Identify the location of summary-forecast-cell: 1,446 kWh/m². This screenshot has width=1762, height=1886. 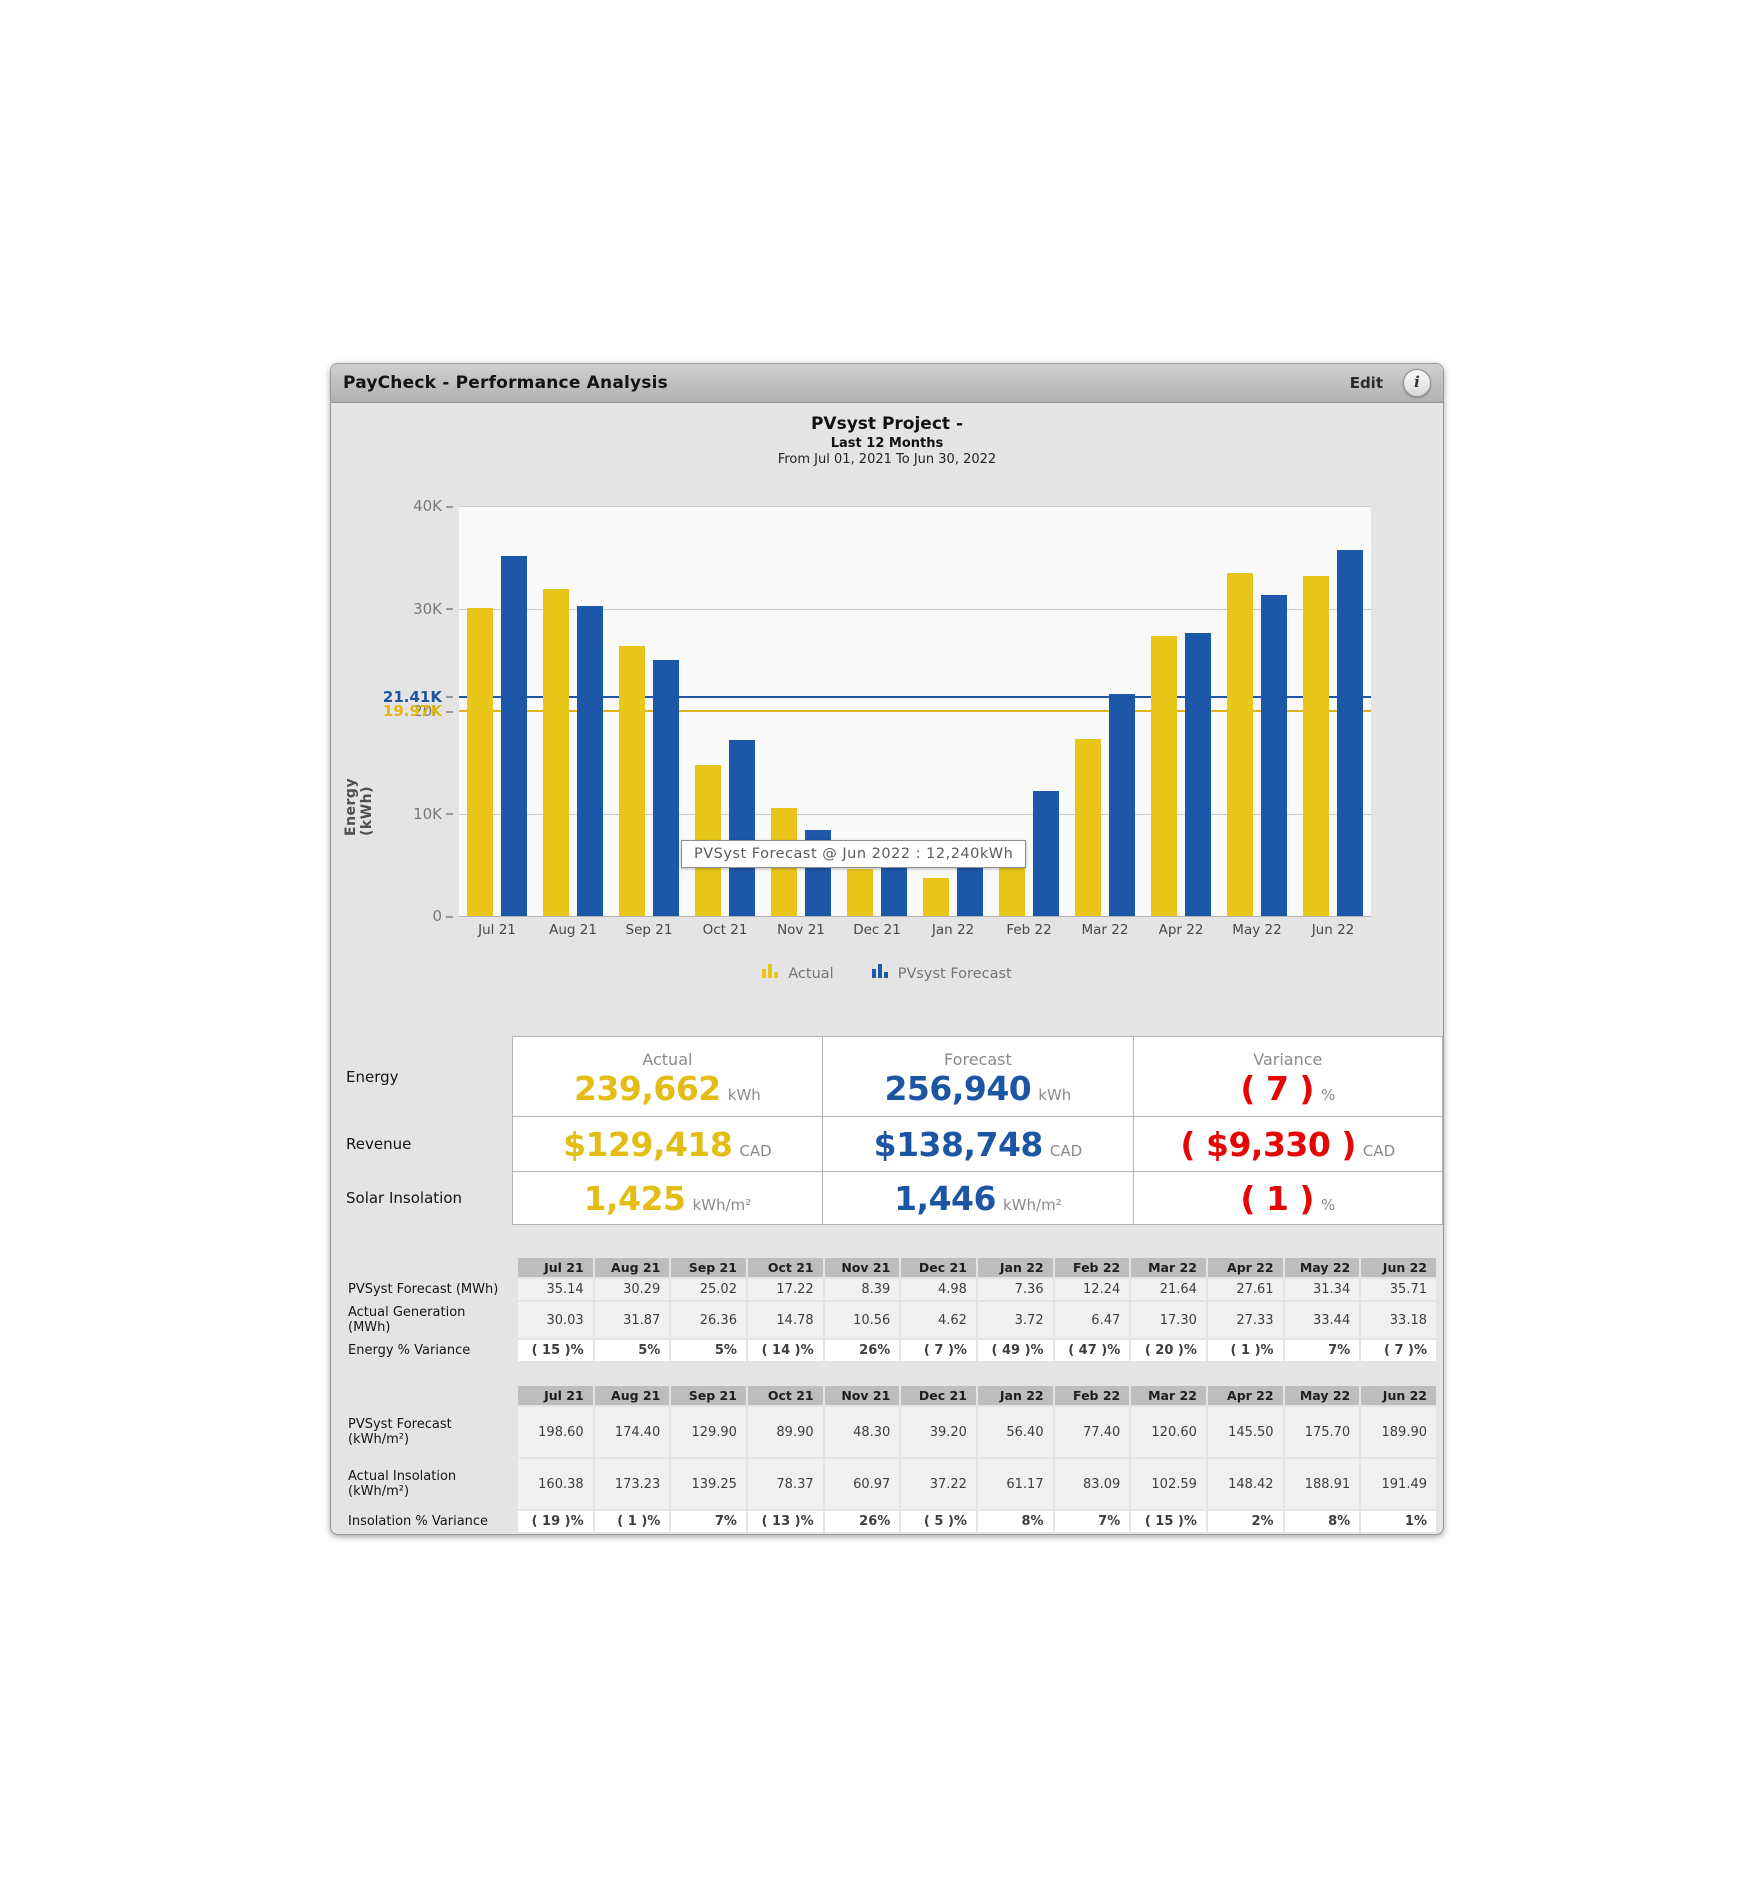
(978, 1198).